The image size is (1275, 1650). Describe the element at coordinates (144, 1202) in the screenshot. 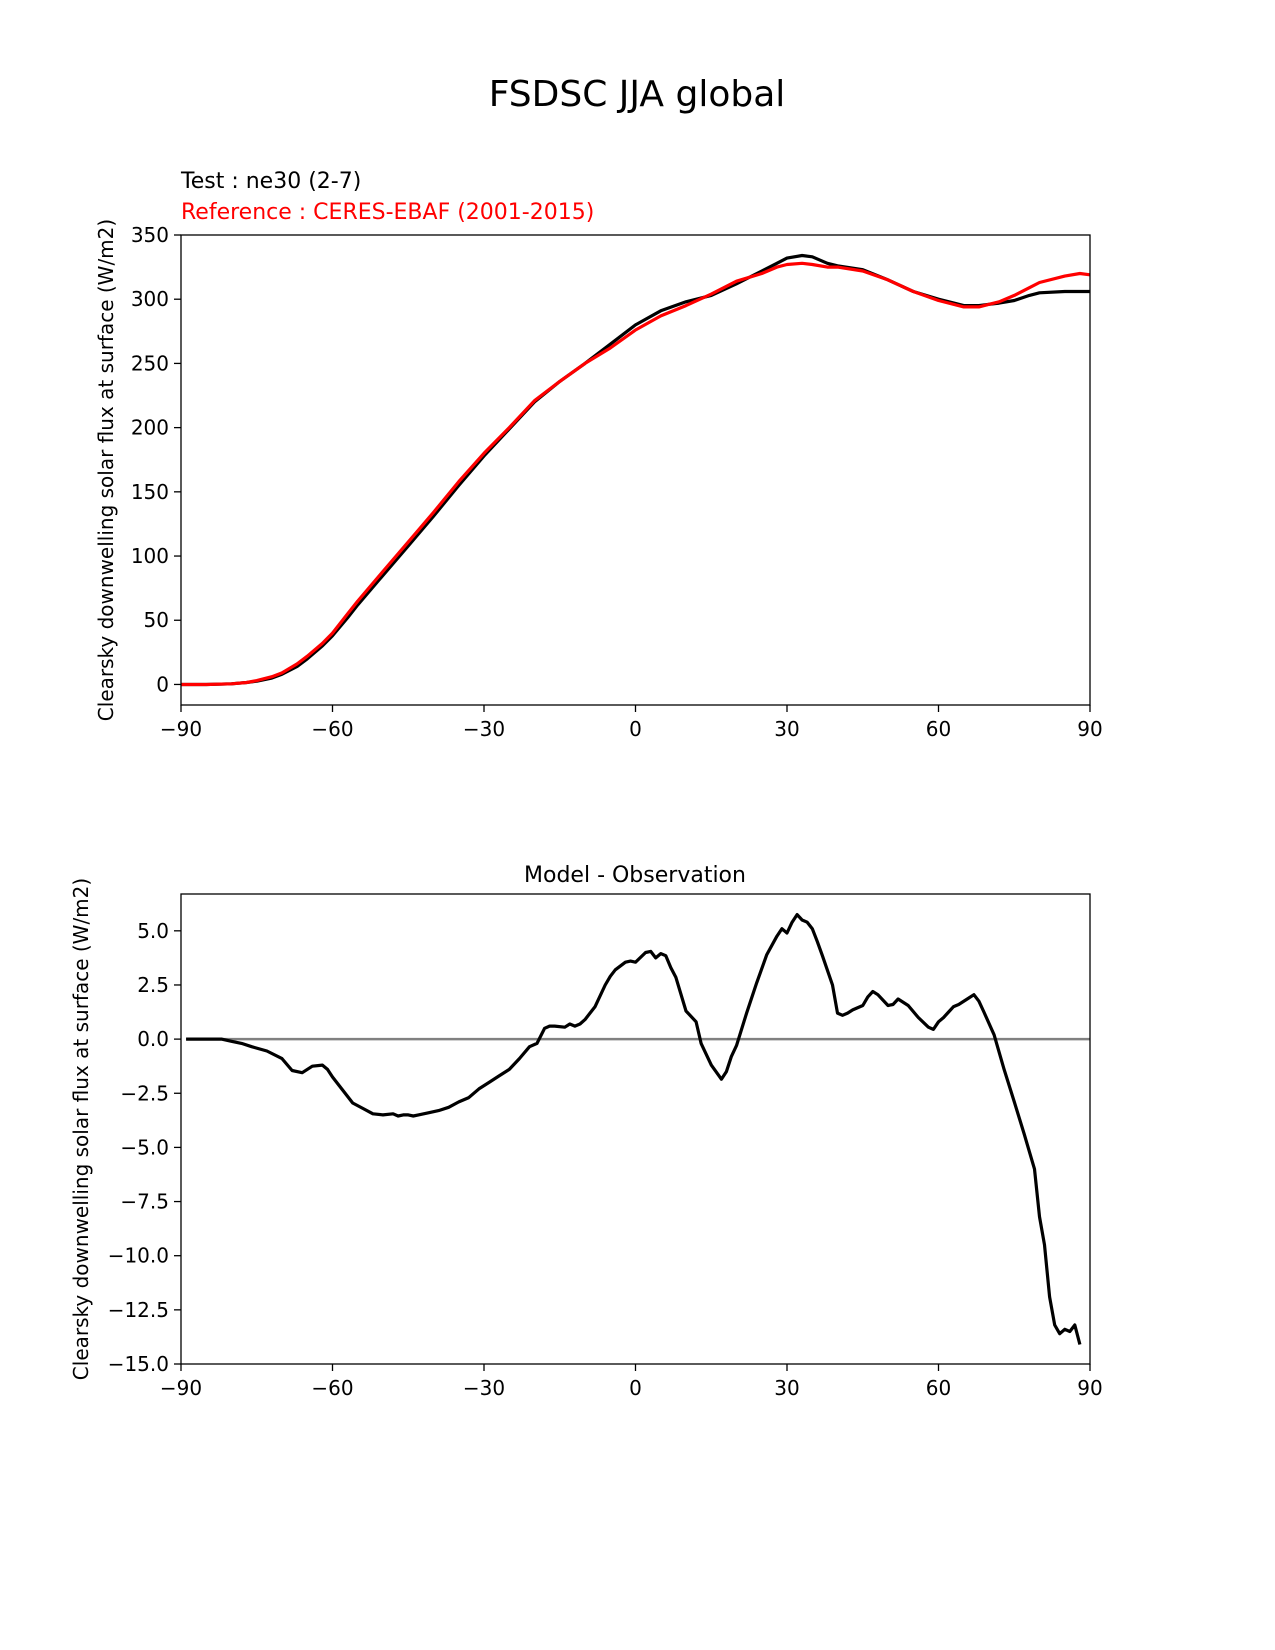

I see `y-tick-label: −7.5` at that location.